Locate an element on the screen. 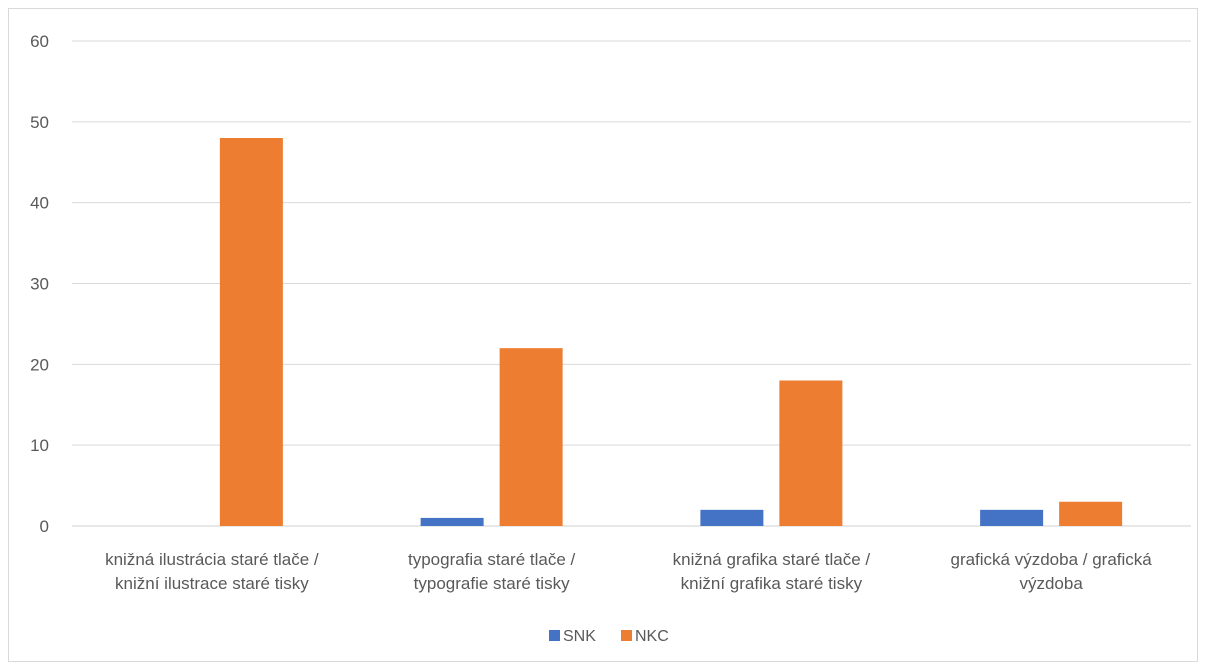 The height and width of the screenshot is (672, 1208). x-tick-label: knižná ilustrácia staré tlače / is located at coordinates (212, 559).